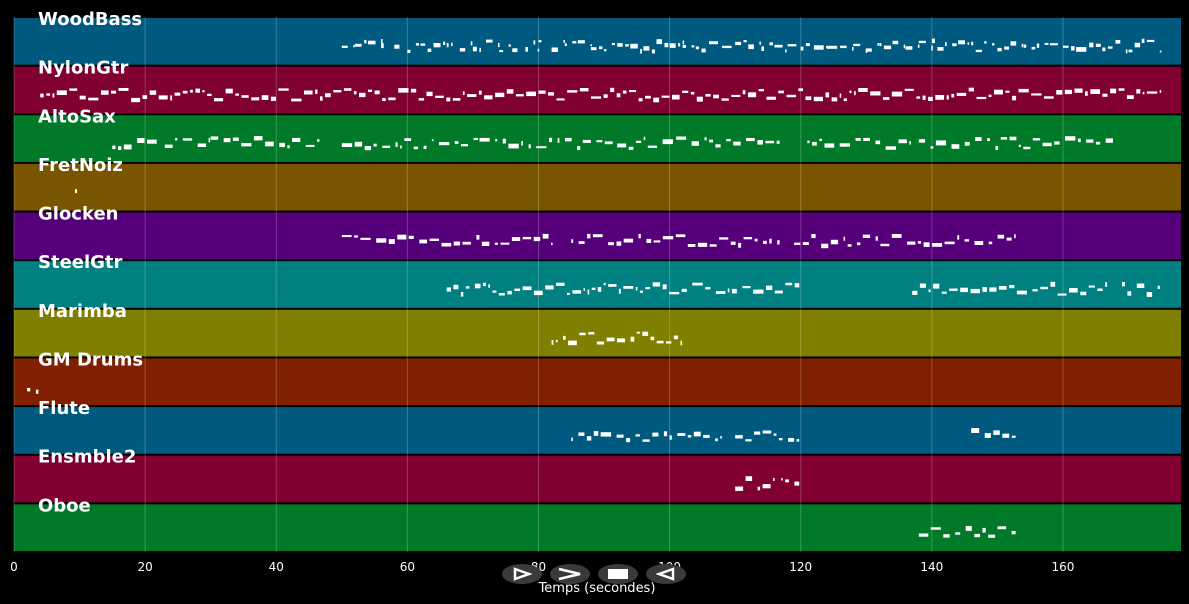 This screenshot has width=1189, height=604. I want to click on x-tick-label: 160, so click(1063, 567).